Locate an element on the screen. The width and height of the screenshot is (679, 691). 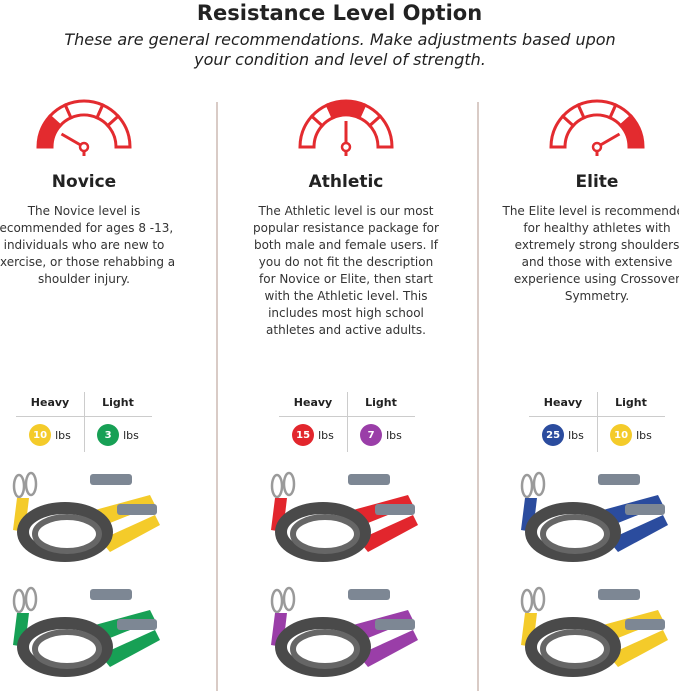
heavy-badge: 10 is located at coordinates (40, 435).